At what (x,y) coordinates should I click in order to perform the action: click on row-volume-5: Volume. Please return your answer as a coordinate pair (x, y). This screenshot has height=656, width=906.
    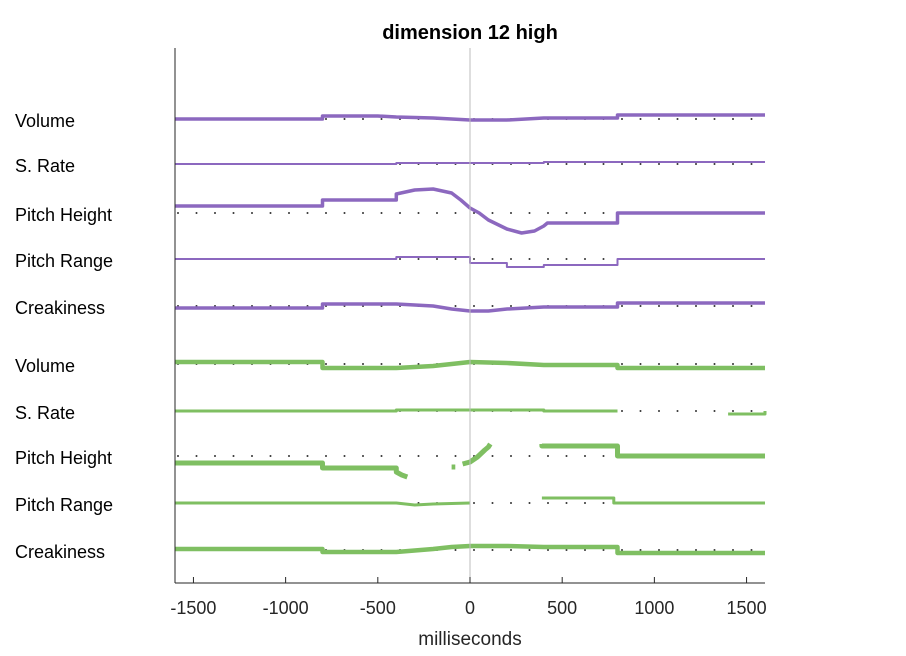
    Looking at the image, I should click on (390, 366).